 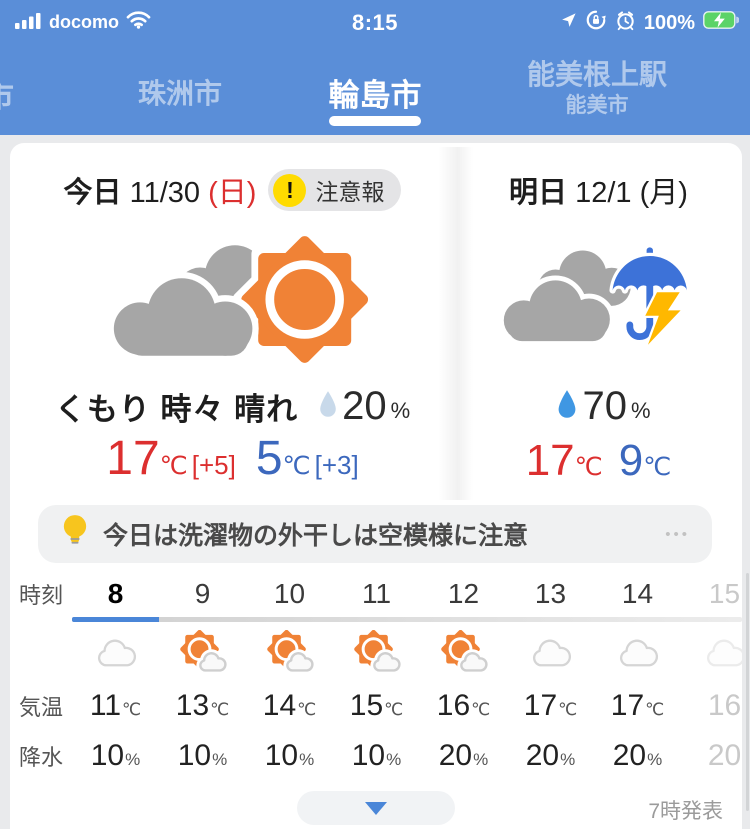 I want to click on tab-wajima-active: 輪島市, so click(x=375, y=95).